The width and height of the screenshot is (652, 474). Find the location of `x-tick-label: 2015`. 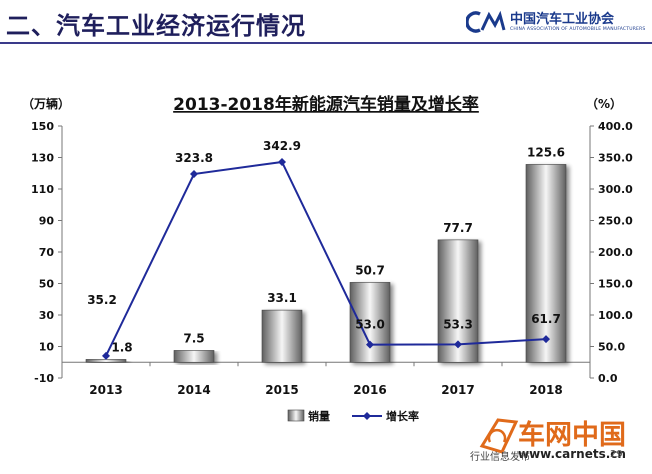

x-tick-label: 2015 is located at coordinates (281, 390).